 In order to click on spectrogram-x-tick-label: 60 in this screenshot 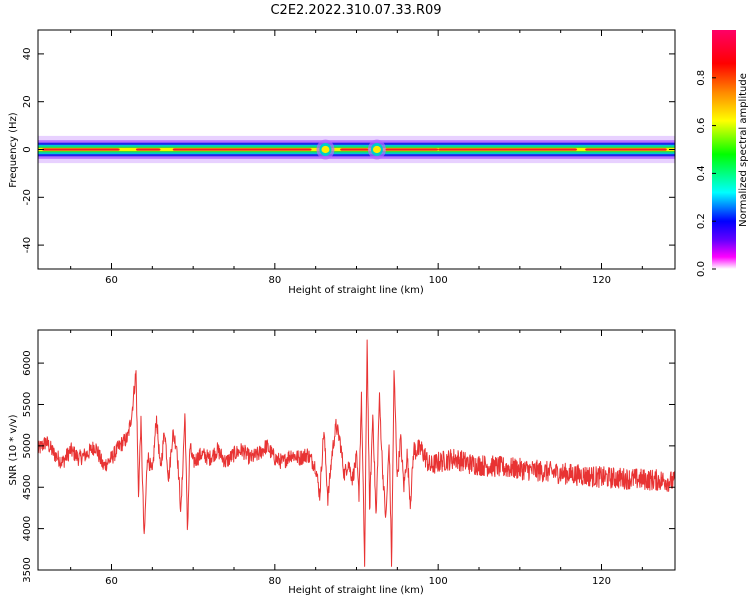, I will do `click(111, 280)`.